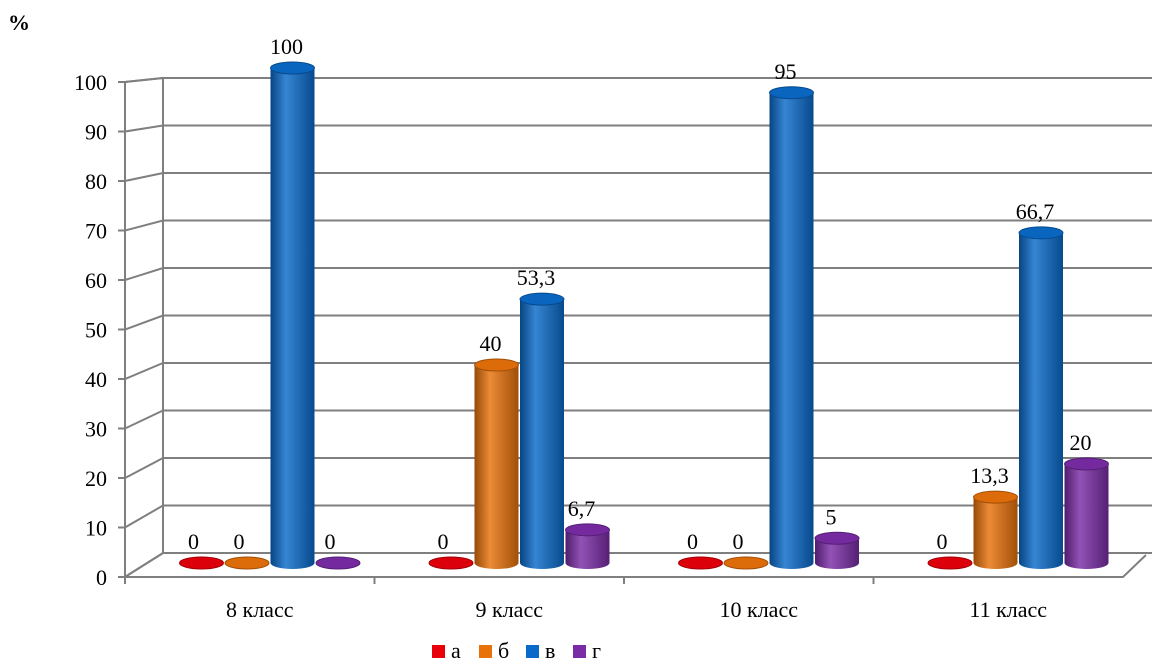 This screenshot has height=667, width=1152. I want to click on data-label: 5, so click(831, 516).